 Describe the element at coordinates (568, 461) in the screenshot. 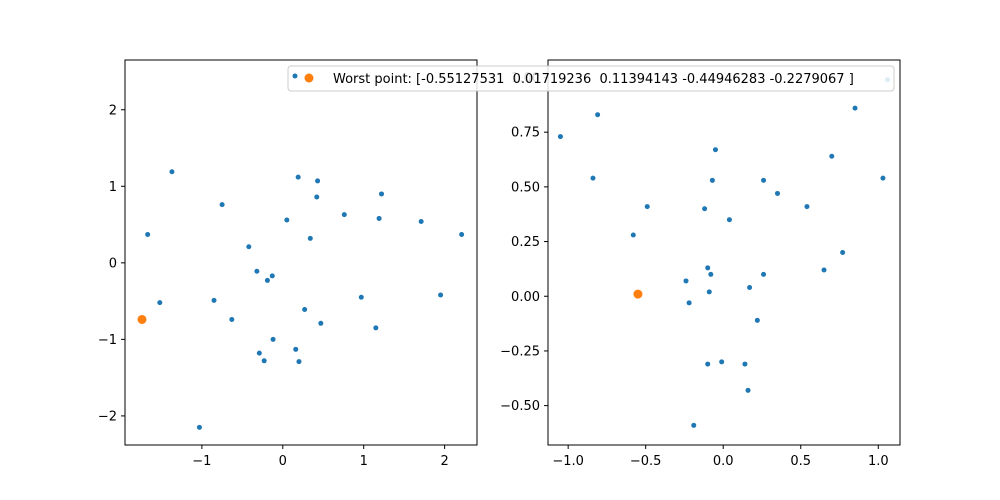

I see `x-tick-label: −1.0` at that location.